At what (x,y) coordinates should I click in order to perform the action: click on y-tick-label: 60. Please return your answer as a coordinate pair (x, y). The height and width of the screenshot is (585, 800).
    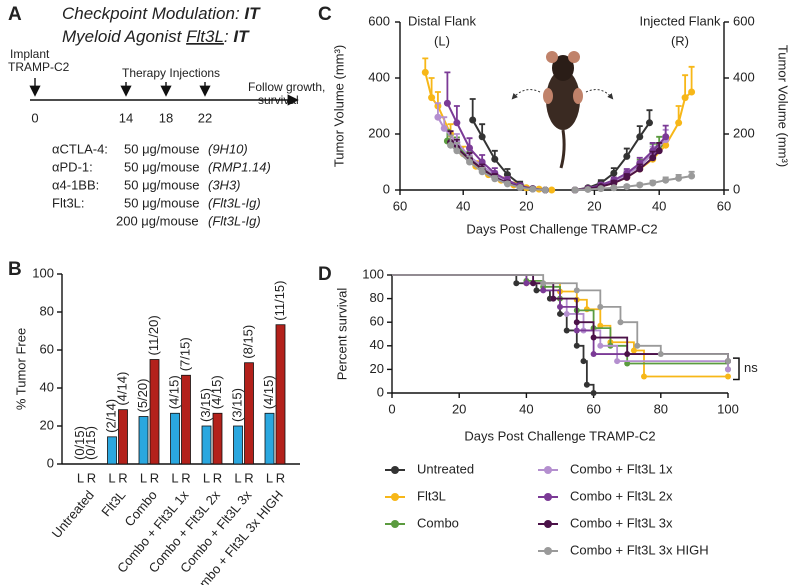
    Looking at the image, I should click on (47, 348).